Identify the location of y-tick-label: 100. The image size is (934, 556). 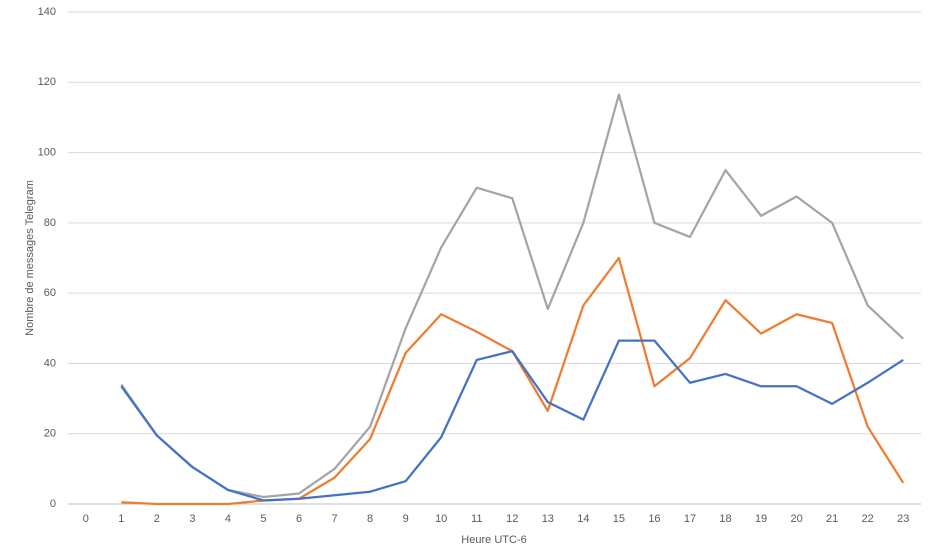
(47, 152).